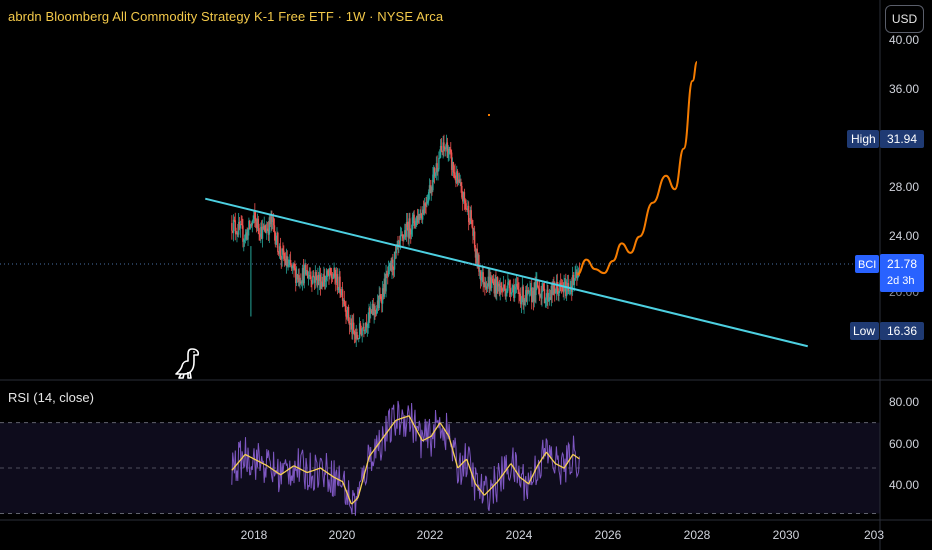  What do you see at coordinates (786, 535) in the screenshot?
I see `time-tick-2030: 2030` at bounding box center [786, 535].